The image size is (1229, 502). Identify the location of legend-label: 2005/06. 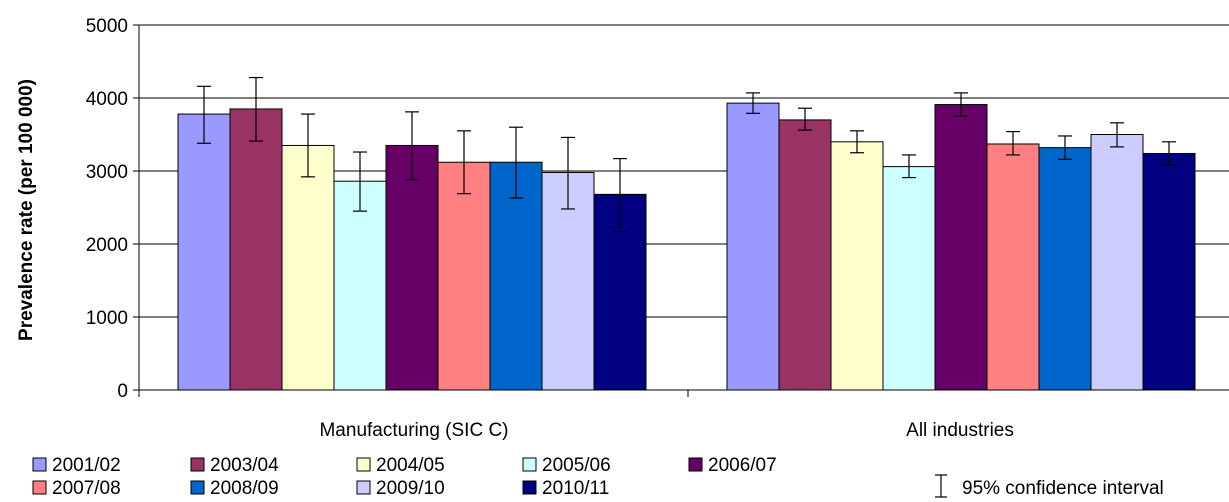
(576, 465).